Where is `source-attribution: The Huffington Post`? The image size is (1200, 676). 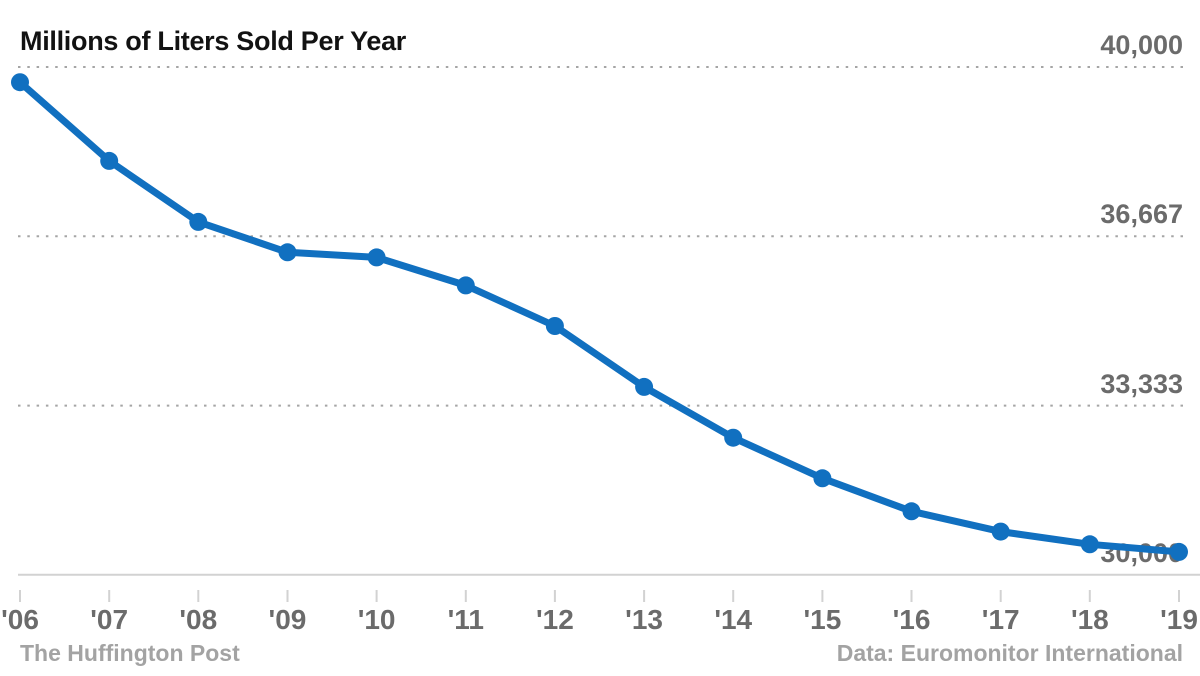
source-attribution: The Huffington Post is located at coordinates (130, 653).